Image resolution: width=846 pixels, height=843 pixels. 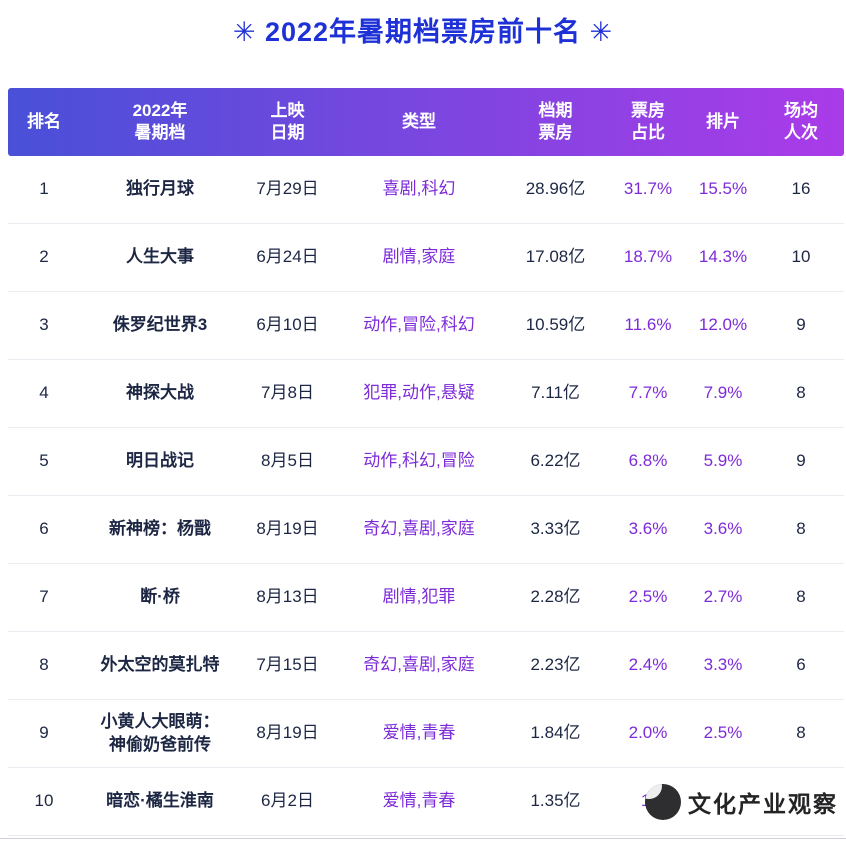 I want to click on attendance-cell: 6, so click(x=801, y=665).